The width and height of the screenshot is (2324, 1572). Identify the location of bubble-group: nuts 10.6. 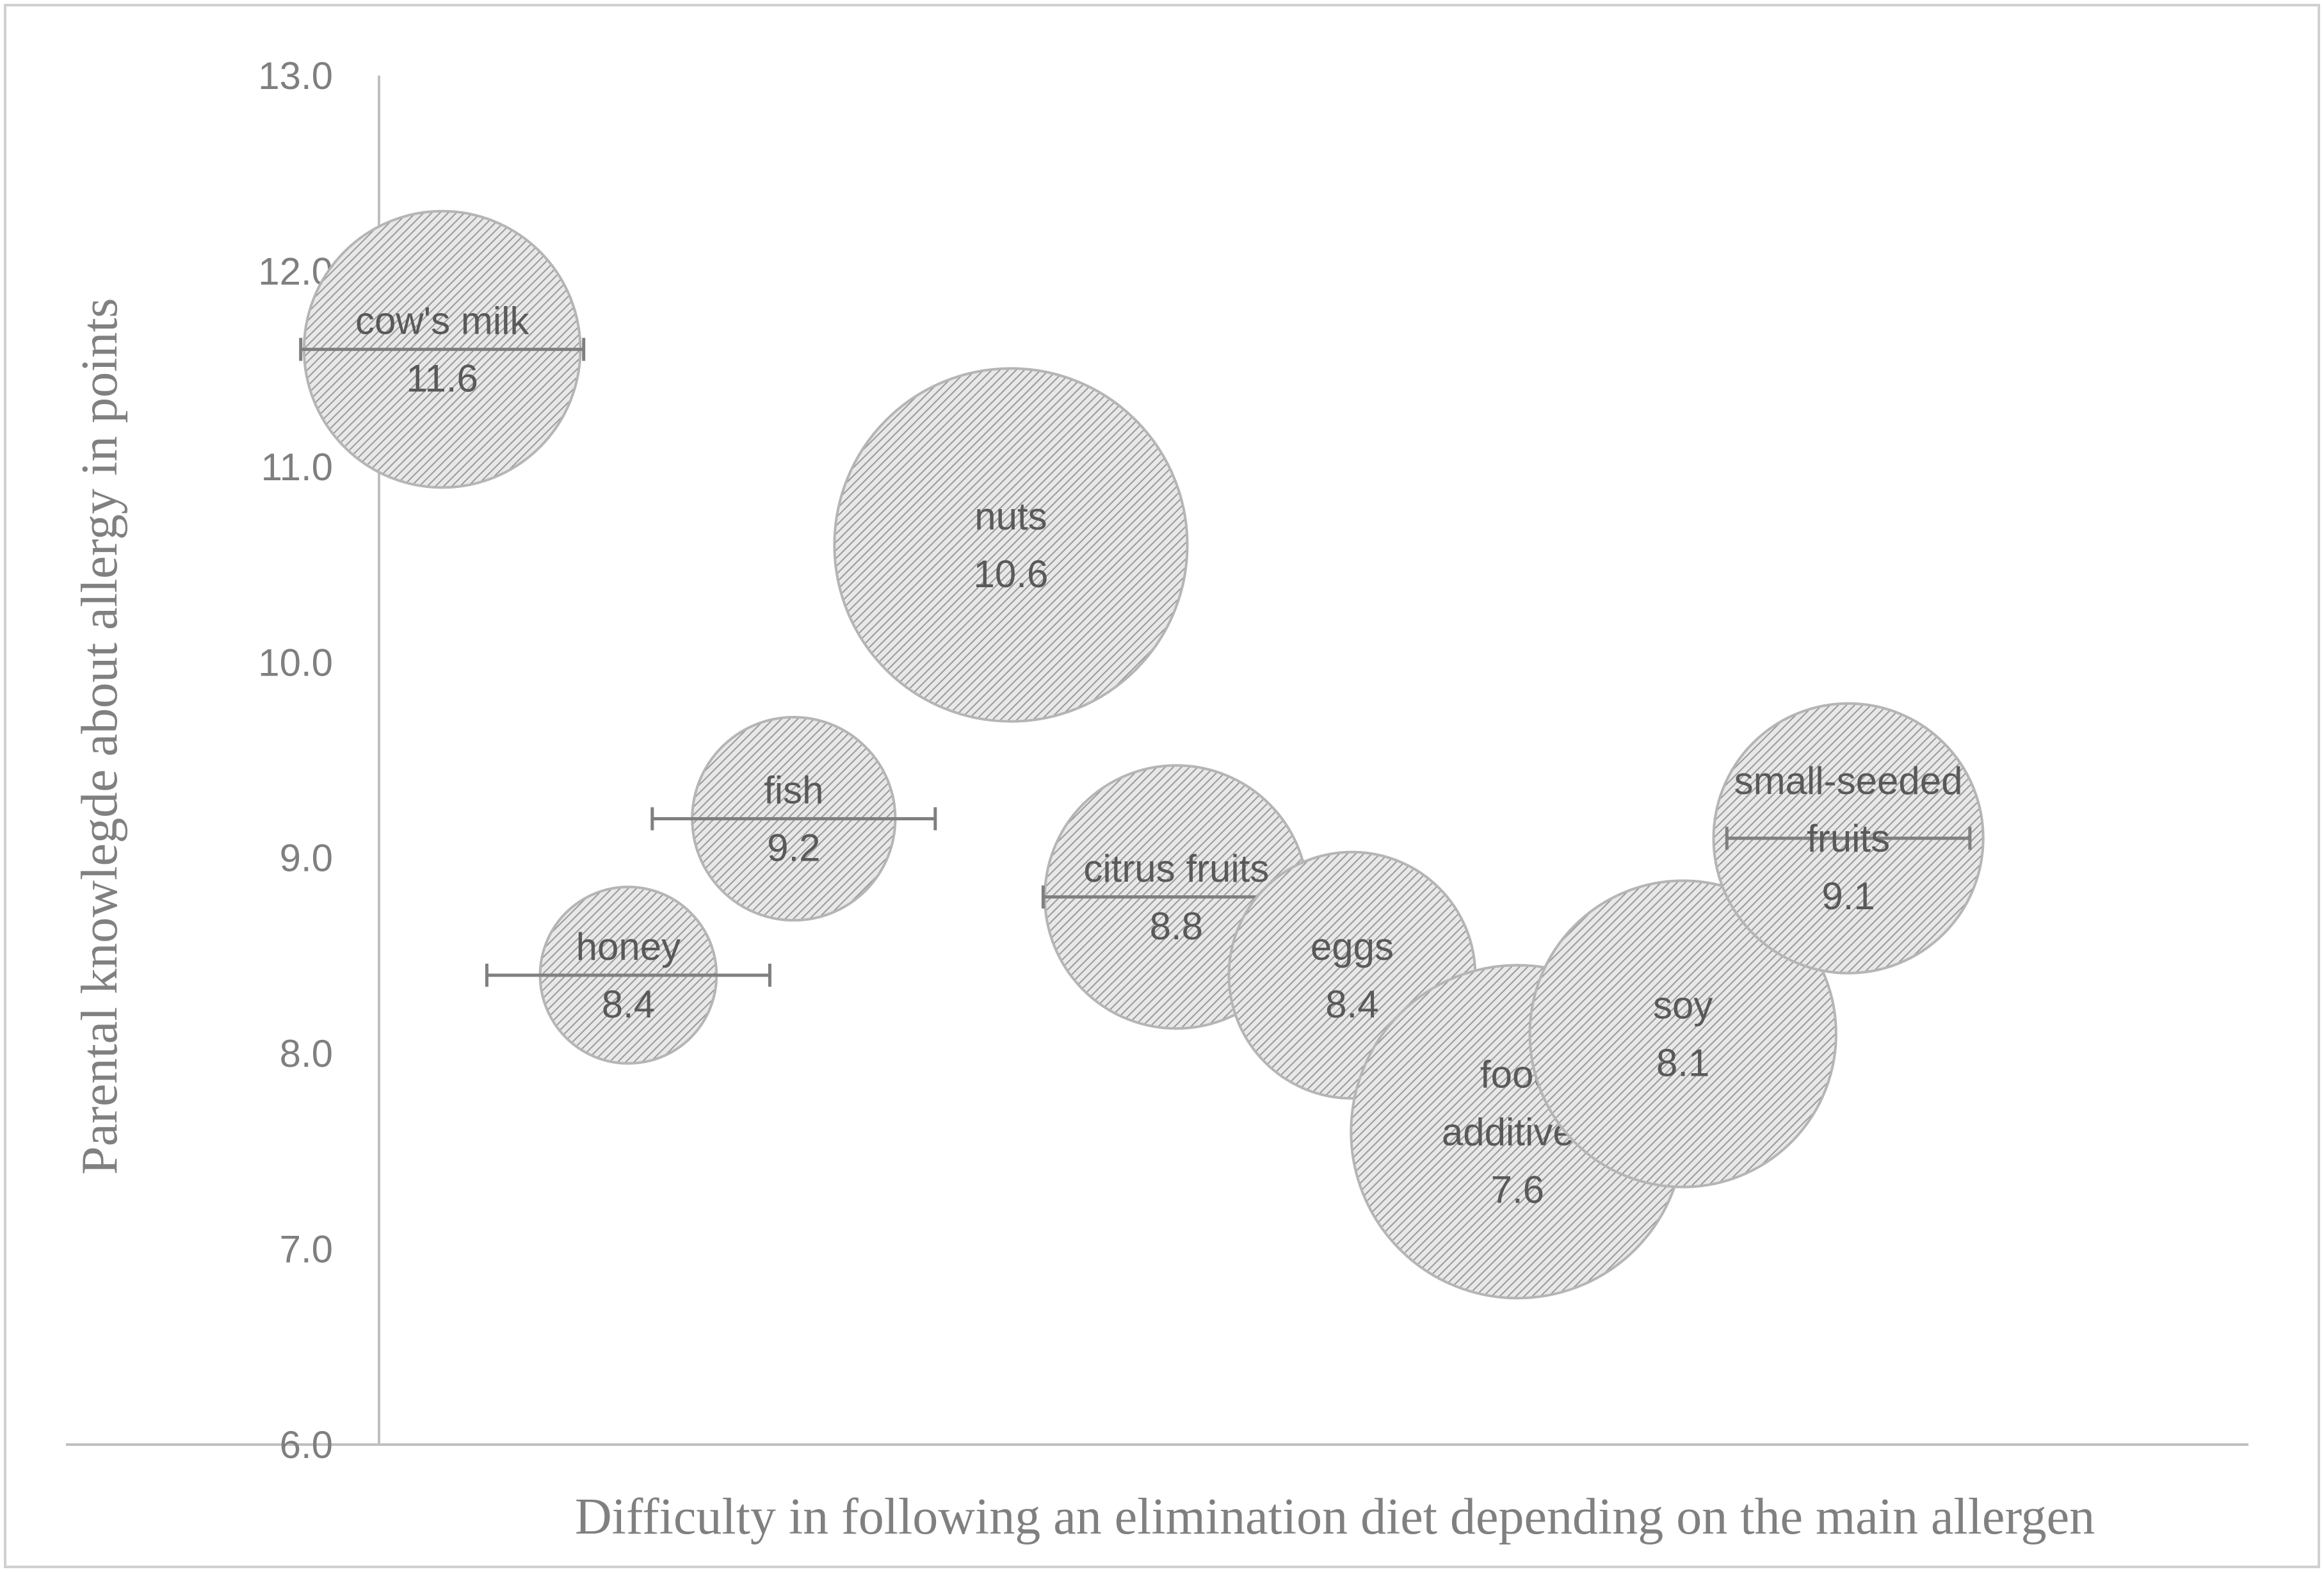
(1011, 545).